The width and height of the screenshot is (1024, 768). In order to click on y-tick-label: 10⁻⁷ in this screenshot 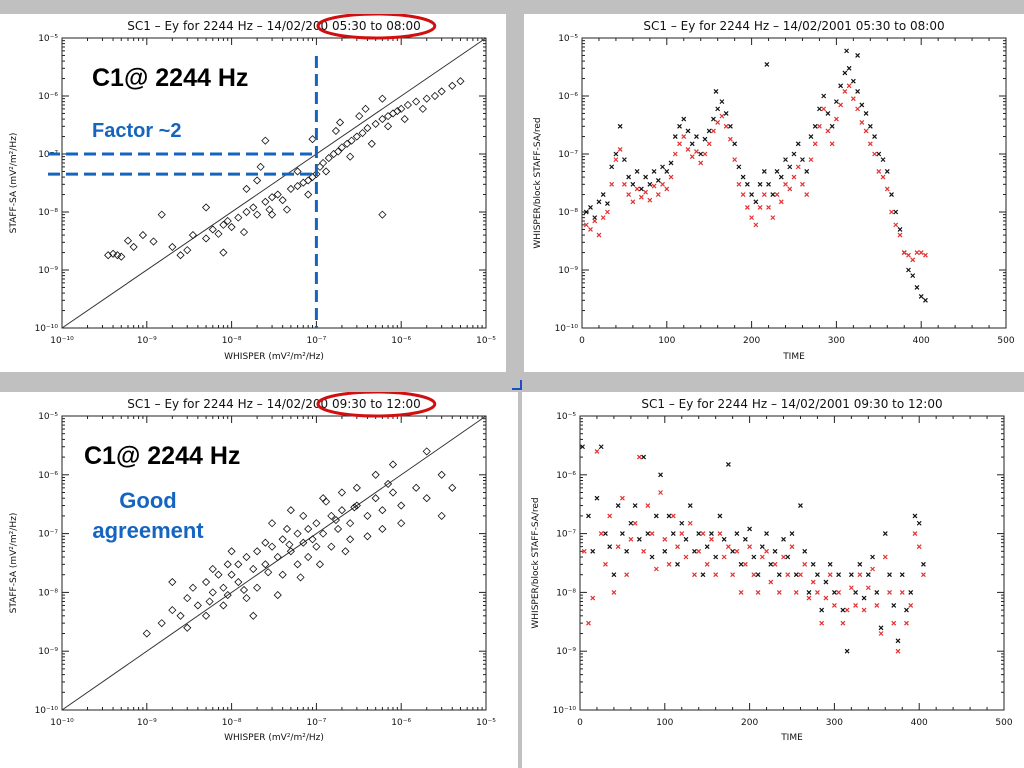, I will do `click(568, 155)`.